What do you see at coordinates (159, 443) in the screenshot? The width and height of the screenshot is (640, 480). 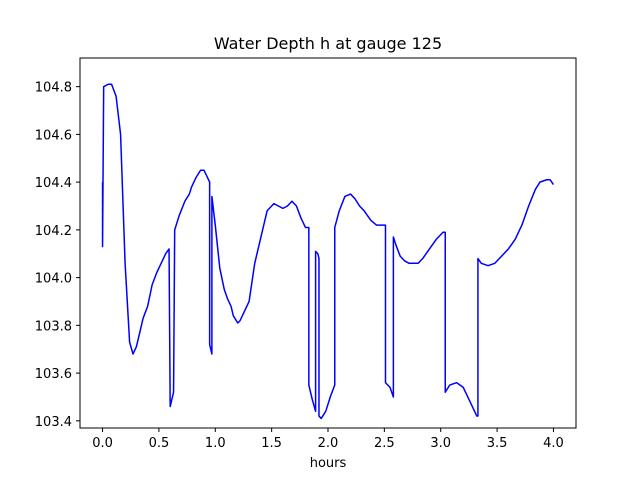 I see `x-tick-label: 0.5` at bounding box center [159, 443].